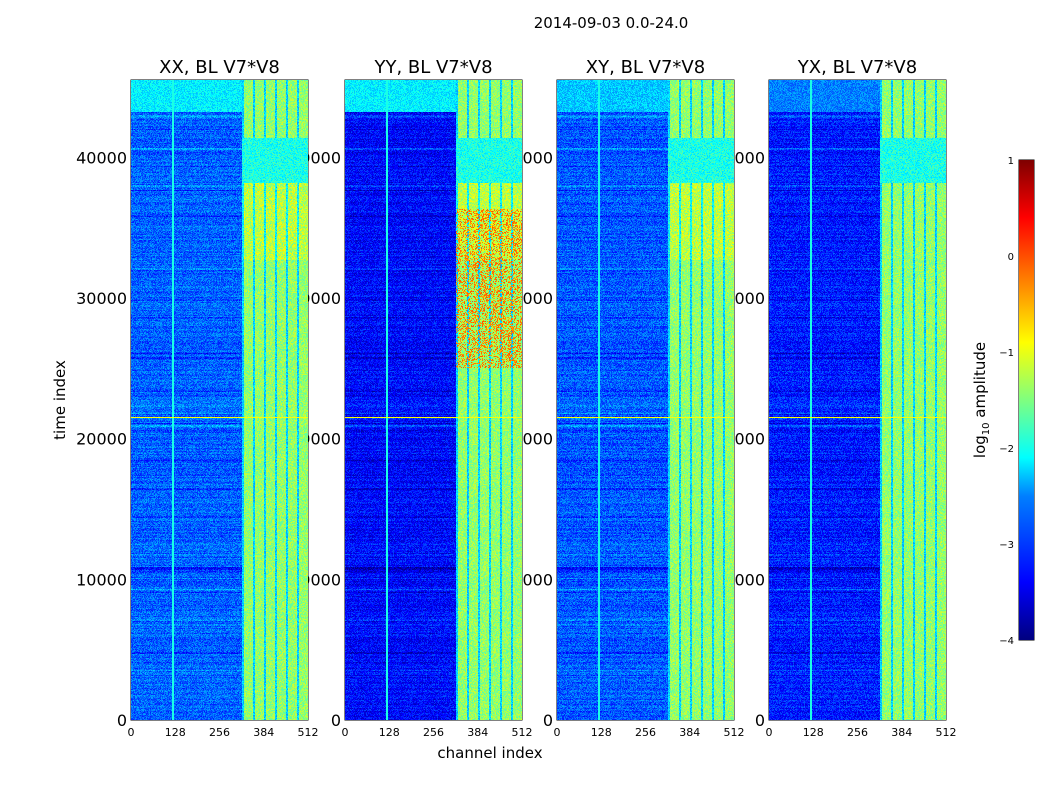 The image size is (1050, 800). What do you see at coordinates (219, 732) in the screenshot?
I see `x-tick-label-1-2: 256` at bounding box center [219, 732].